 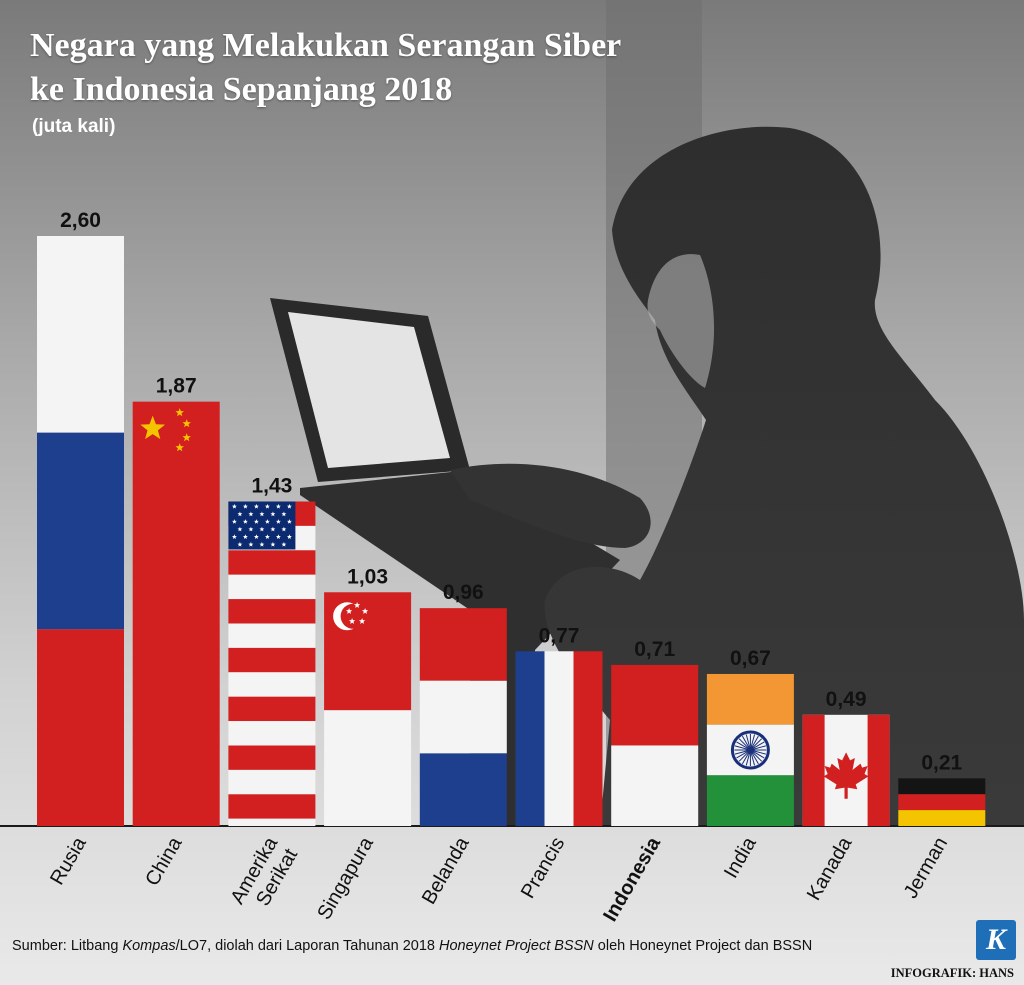 I want to click on category-label-line: Jerman, so click(x=926, y=868).